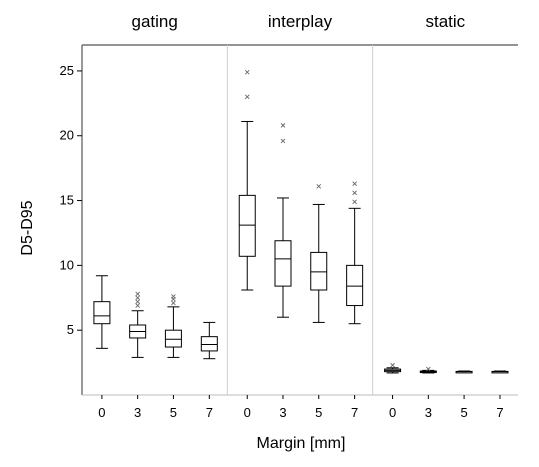  I want to click on panel-title-gating: gating, so click(155, 21).